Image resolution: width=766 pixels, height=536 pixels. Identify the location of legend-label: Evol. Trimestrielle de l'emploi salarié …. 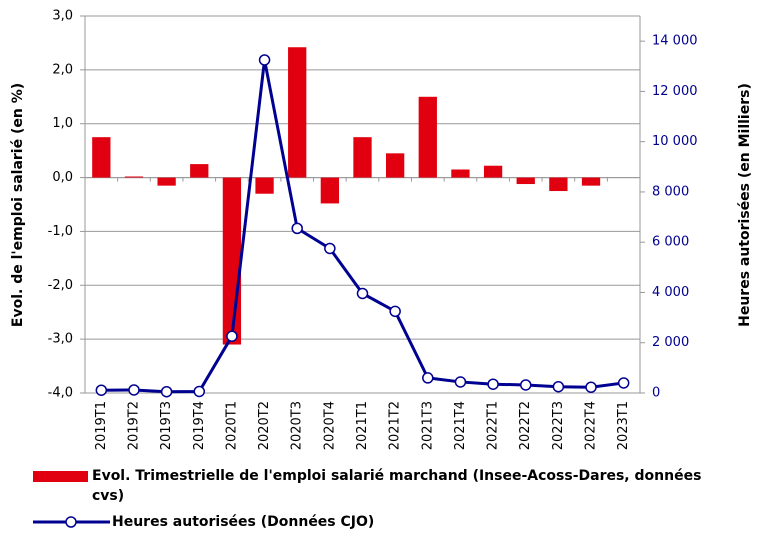
(397, 486).